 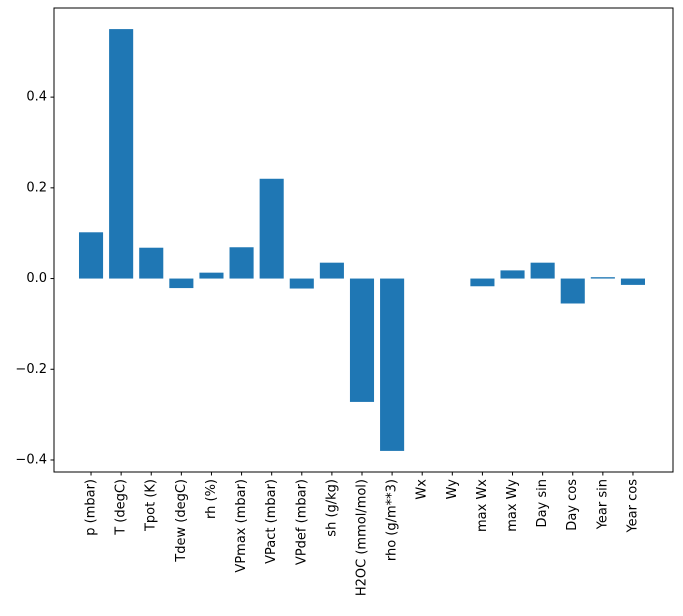 I want to click on y-tick-label: 0.0, so click(x=36, y=278).